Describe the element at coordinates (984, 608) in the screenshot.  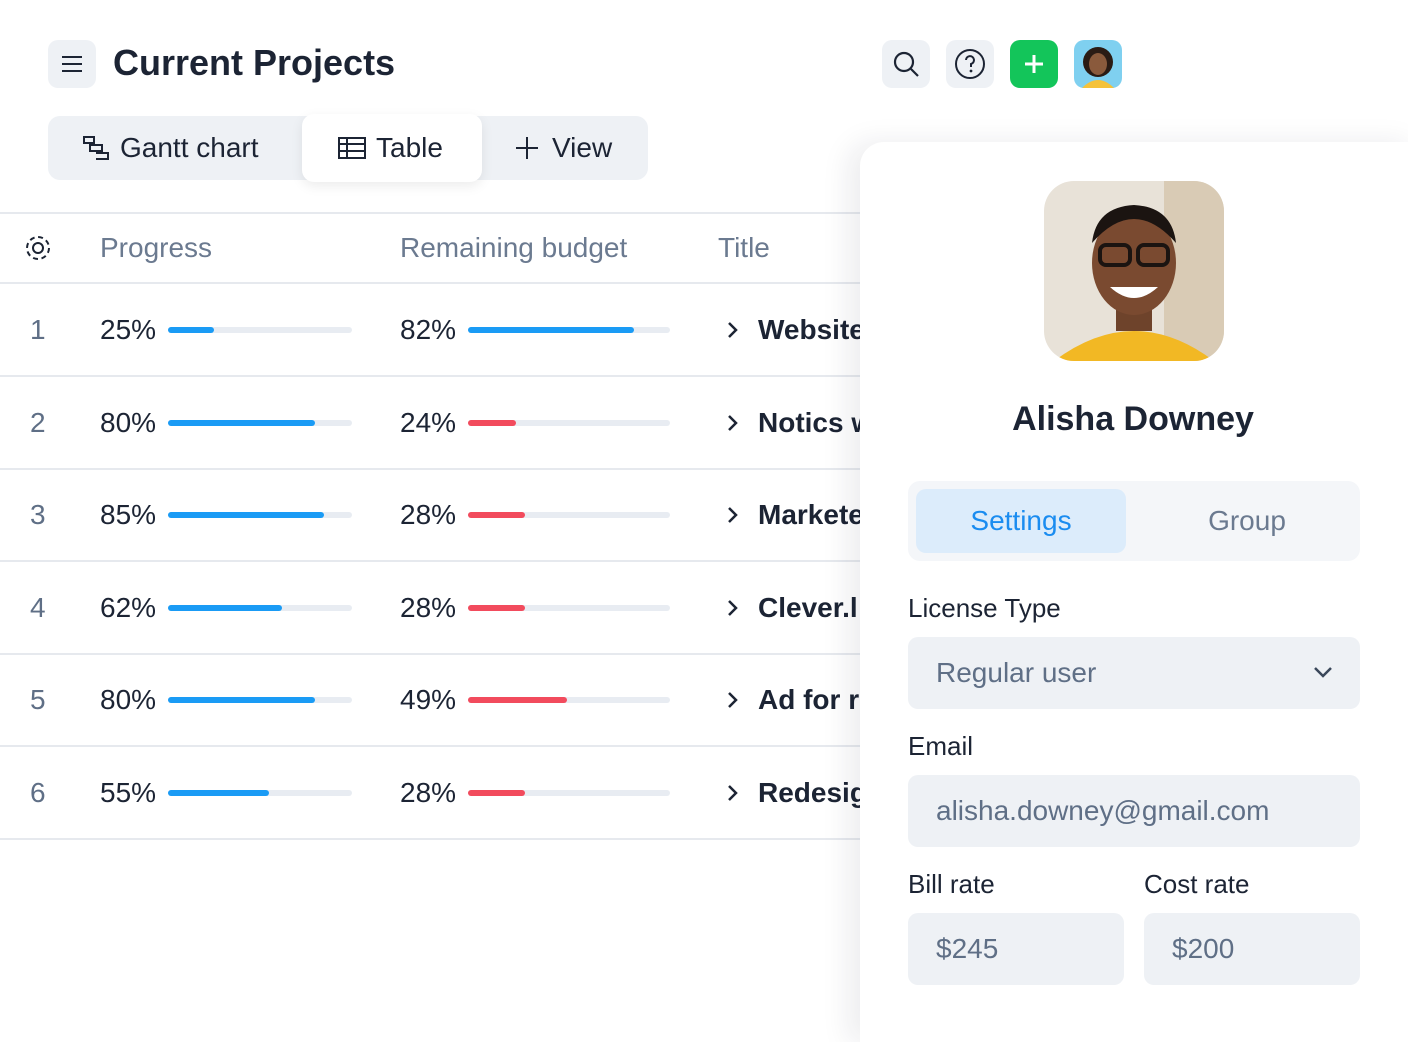
I see `field-label: License Type` at that location.